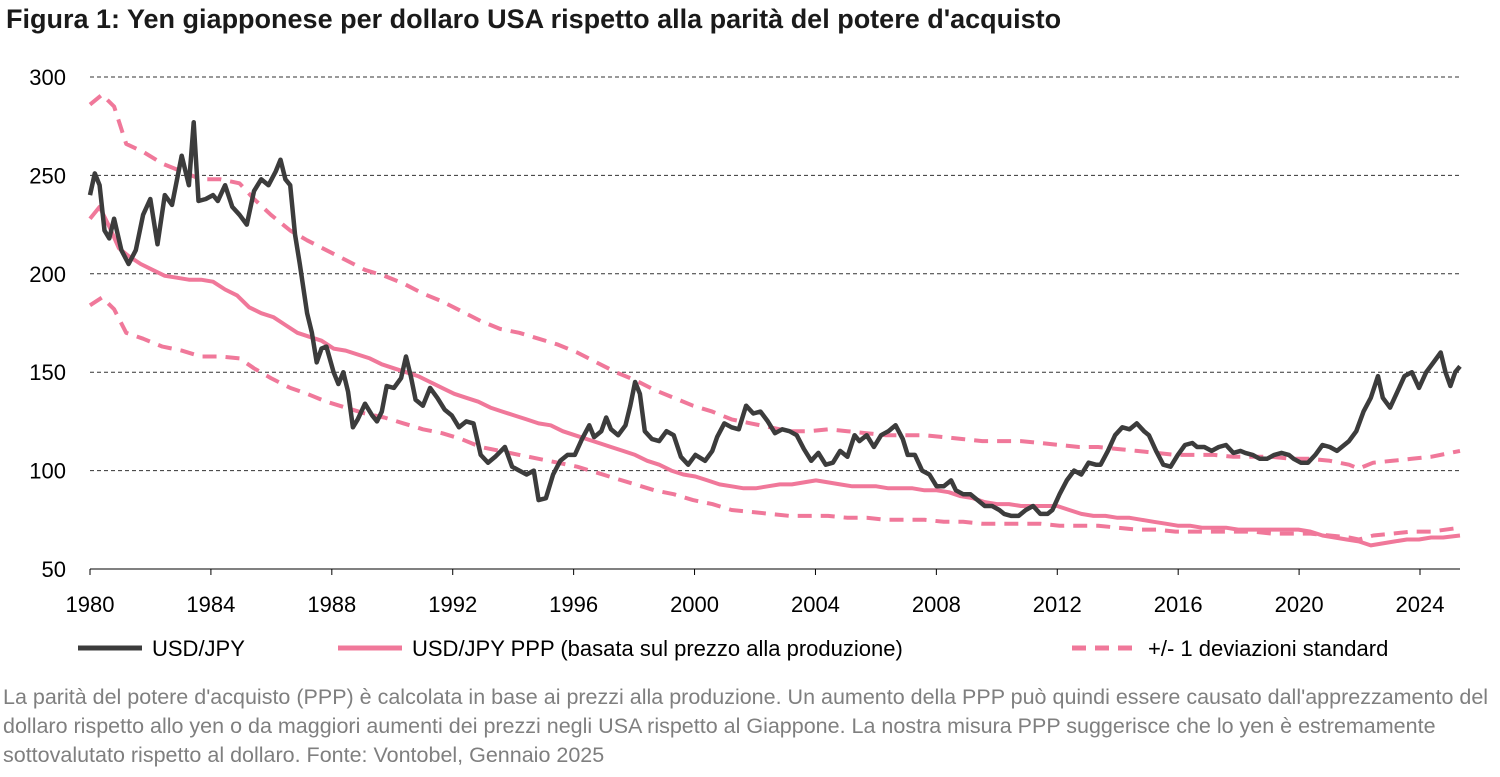 This screenshot has height=777, width=1500. What do you see at coordinates (573, 604) in the screenshot?
I see `x-tick-label: 1996` at bounding box center [573, 604].